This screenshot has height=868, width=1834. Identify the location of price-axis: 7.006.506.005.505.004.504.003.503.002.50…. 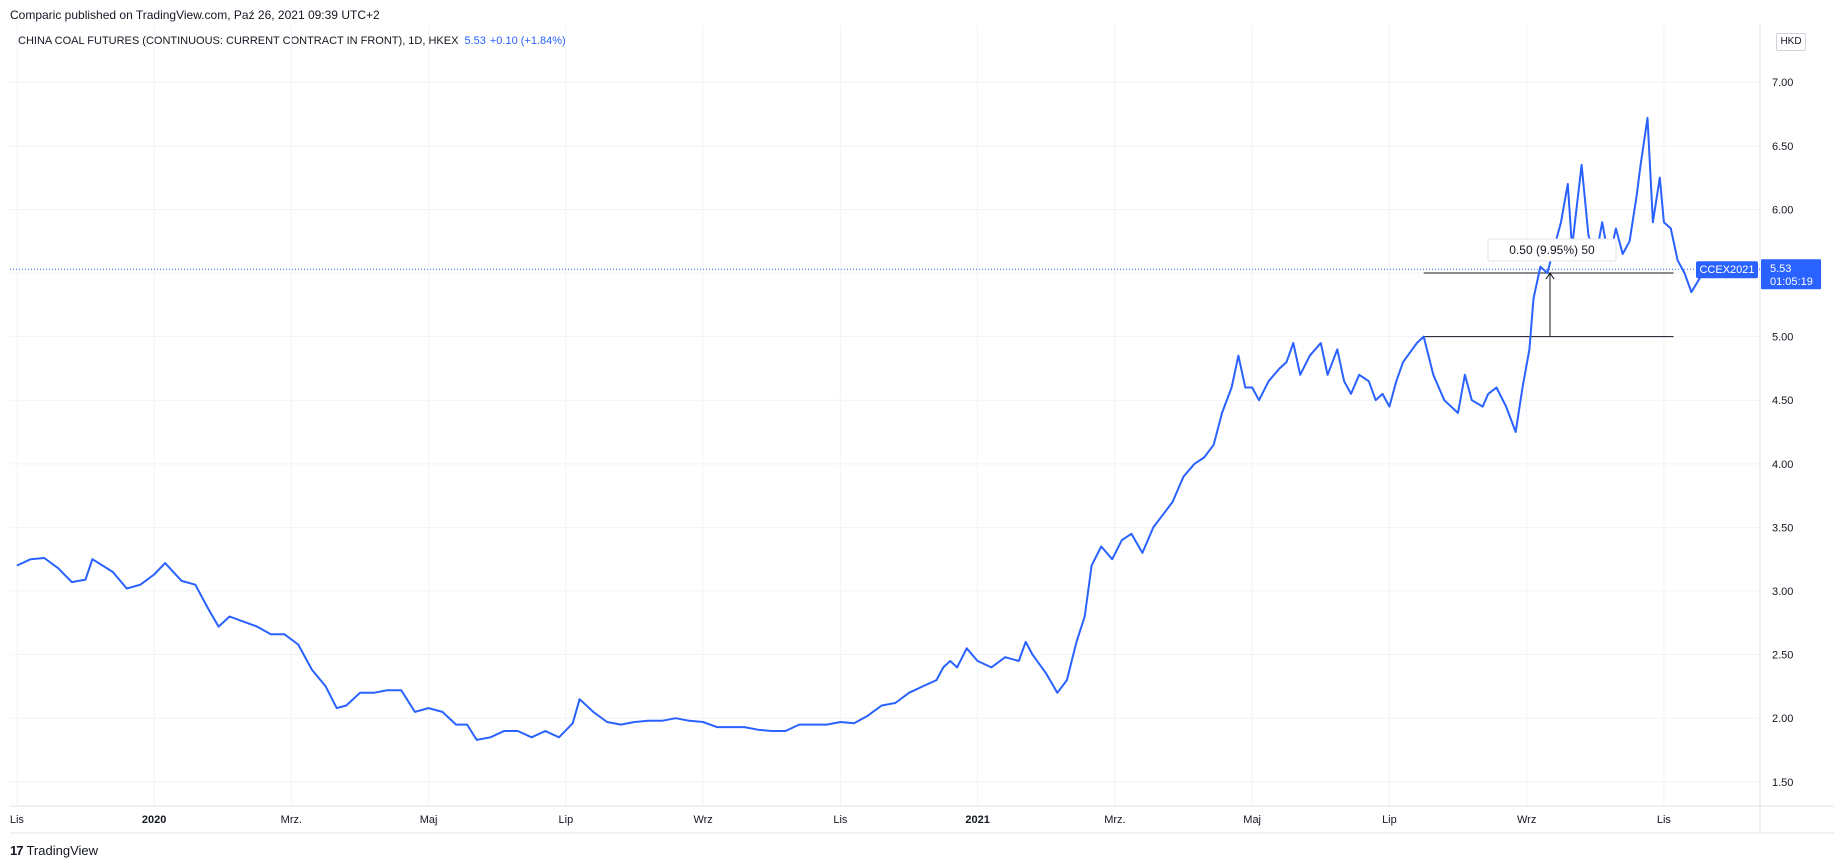
(1782, 433).